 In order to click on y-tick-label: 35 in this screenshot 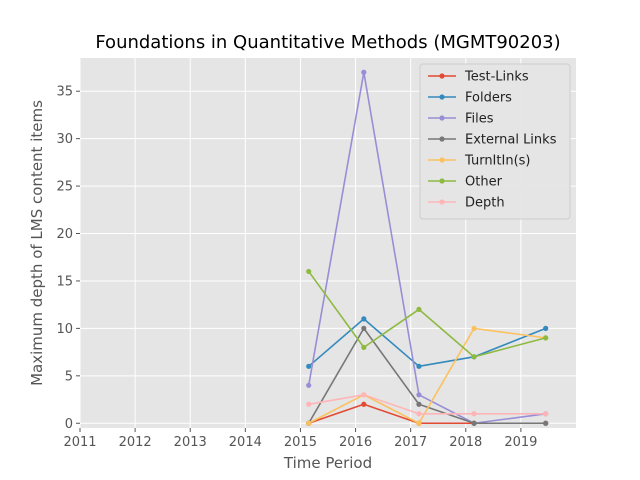, I will do `click(64, 92)`.